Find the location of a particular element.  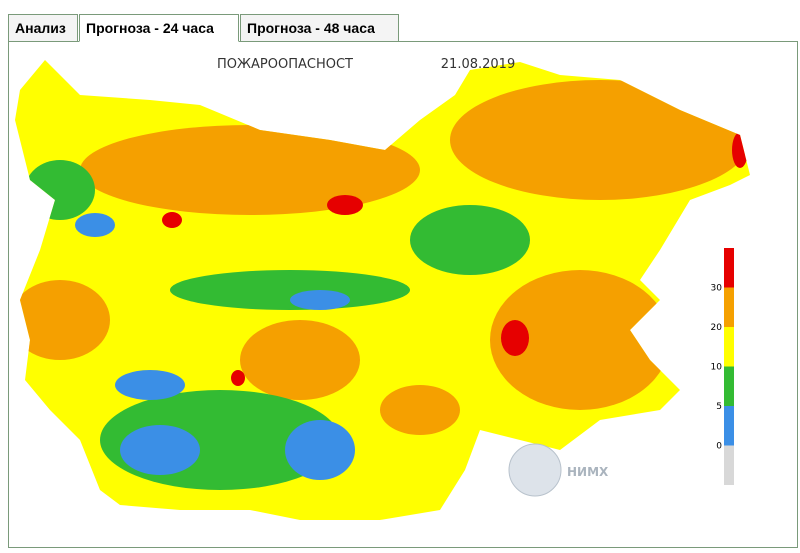

map-title: ПОЖАРООПАСНОСТ is located at coordinates (285, 64).